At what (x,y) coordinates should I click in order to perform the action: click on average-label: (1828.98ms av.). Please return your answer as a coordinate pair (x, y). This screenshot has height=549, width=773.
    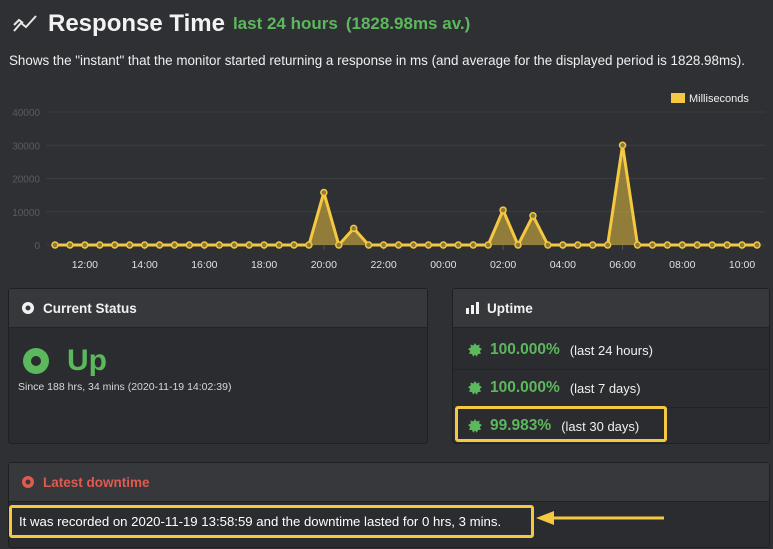
    Looking at the image, I should click on (408, 23).